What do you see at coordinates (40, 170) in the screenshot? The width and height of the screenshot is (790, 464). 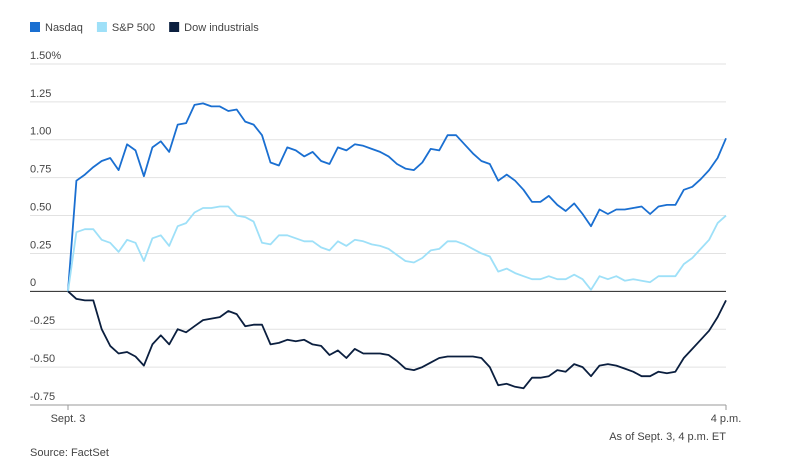 I see `y-tick-label: 0.75` at bounding box center [40, 170].